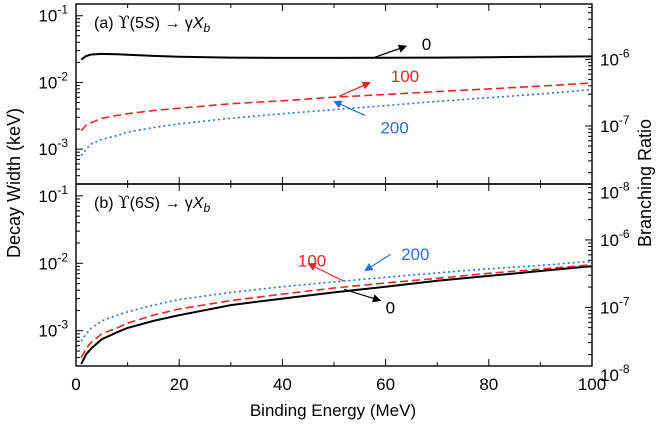 This screenshot has height=424, width=664. I want to click on panel-label-paren-open: (6, so click(137, 203).